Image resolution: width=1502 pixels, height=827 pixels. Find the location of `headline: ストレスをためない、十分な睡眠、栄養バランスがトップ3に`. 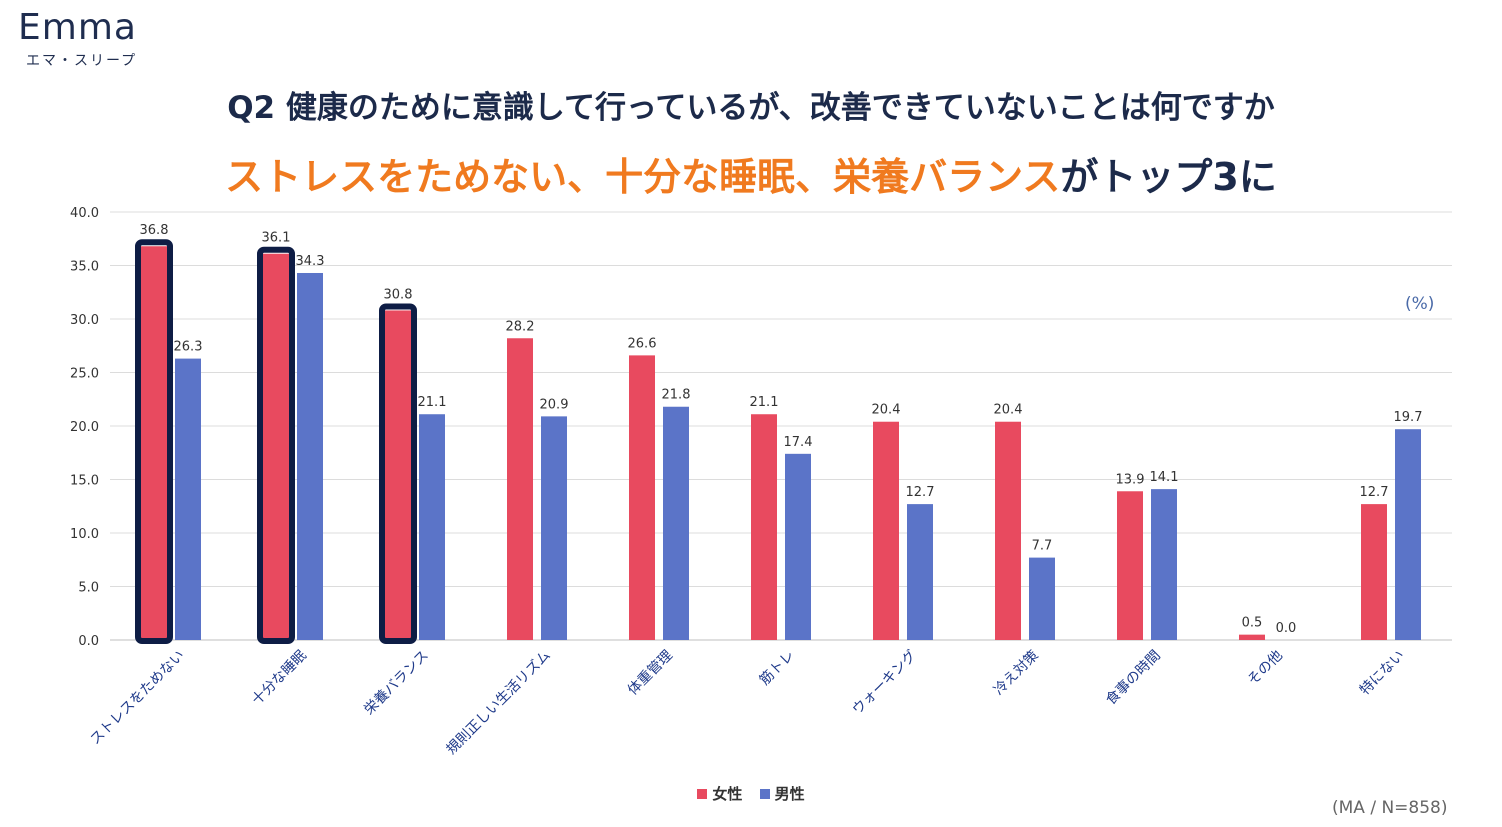

headline: ストレスをためない、十分な睡眠、栄養バランスがトップ3に is located at coordinates (751, 173).